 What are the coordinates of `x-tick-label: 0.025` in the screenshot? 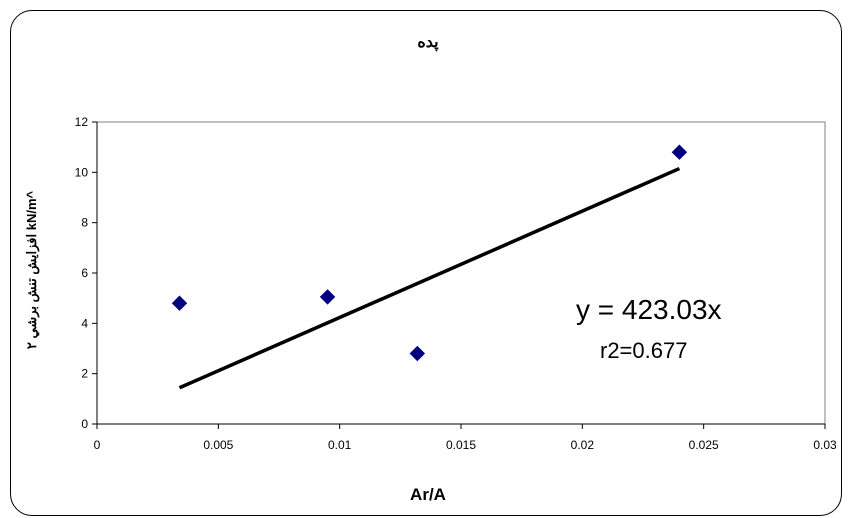 It's located at (704, 445).